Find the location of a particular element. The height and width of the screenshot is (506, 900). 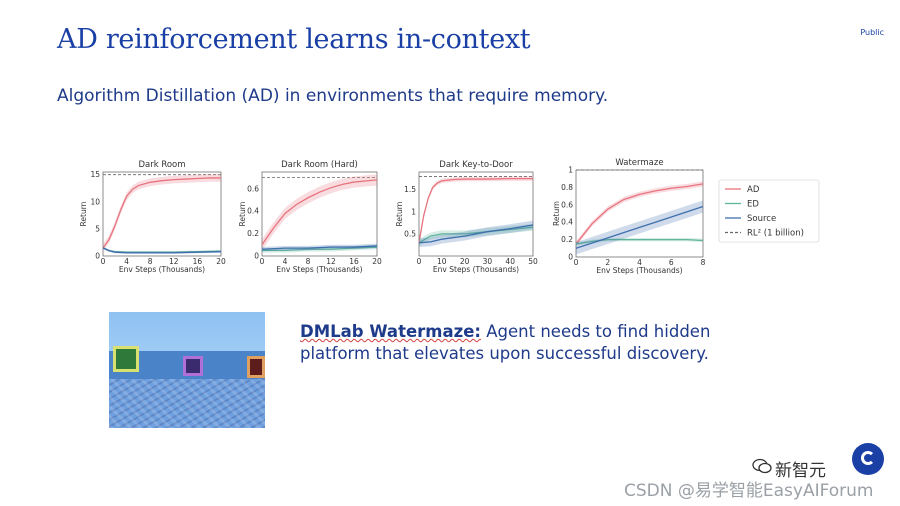

watermaze-screenshot is located at coordinates (187, 370).